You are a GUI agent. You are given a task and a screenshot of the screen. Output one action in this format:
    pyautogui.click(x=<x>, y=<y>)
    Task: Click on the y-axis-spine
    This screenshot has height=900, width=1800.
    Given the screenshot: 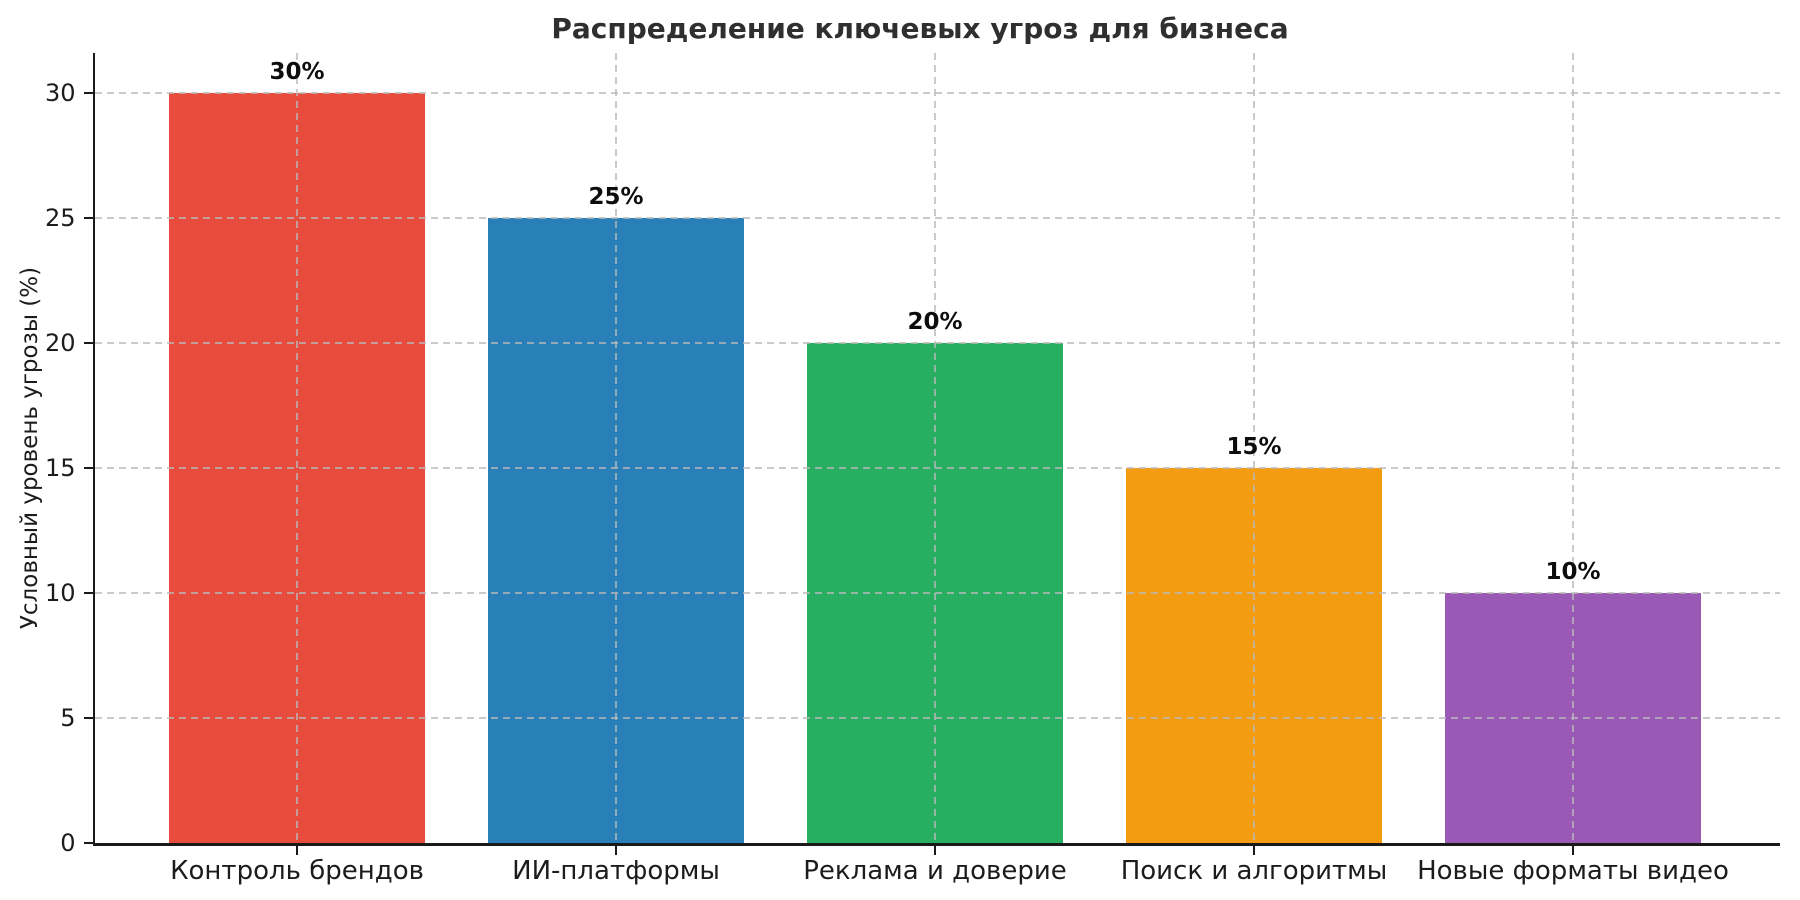 What is the action you would take?
    pyautogui.click(x=93, y=449)
    